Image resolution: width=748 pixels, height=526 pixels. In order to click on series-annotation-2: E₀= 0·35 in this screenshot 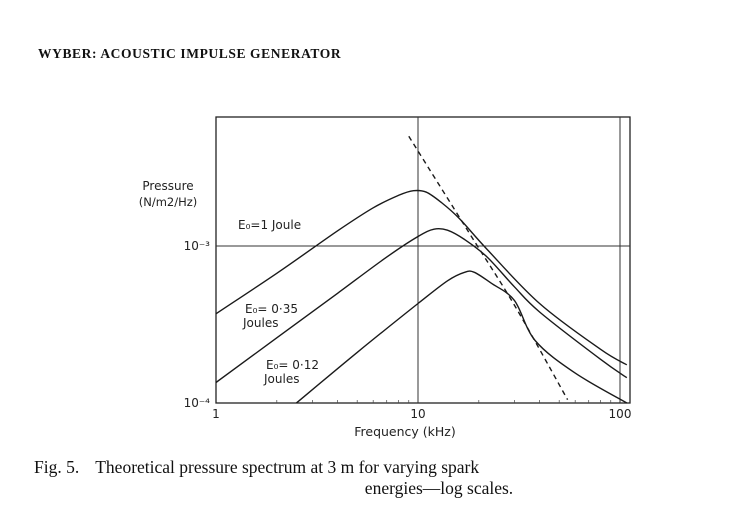, I will do `click(271, 309)`.